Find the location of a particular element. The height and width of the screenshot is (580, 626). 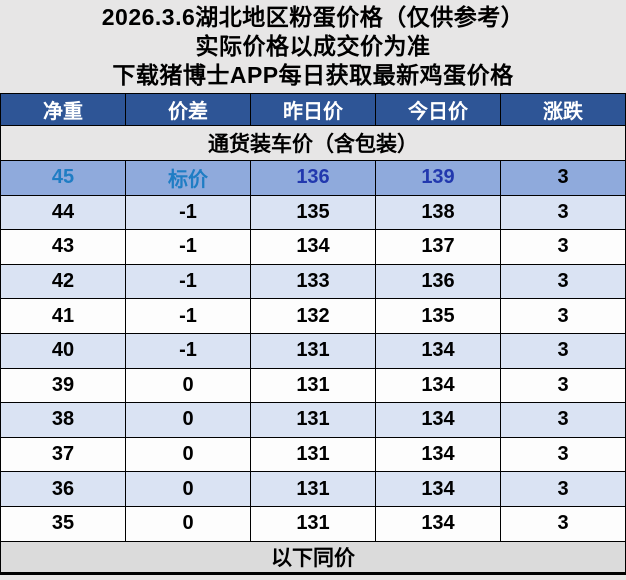

cell-today-price: 139 is located at coordinates (438, 178).